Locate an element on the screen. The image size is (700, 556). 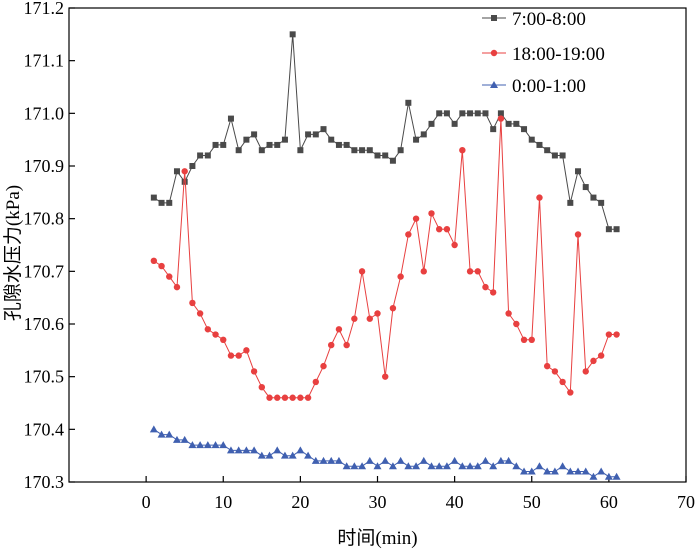
x-axis: 0 10 20 30 40 50 60 70 is located at coordinates (418, 494).